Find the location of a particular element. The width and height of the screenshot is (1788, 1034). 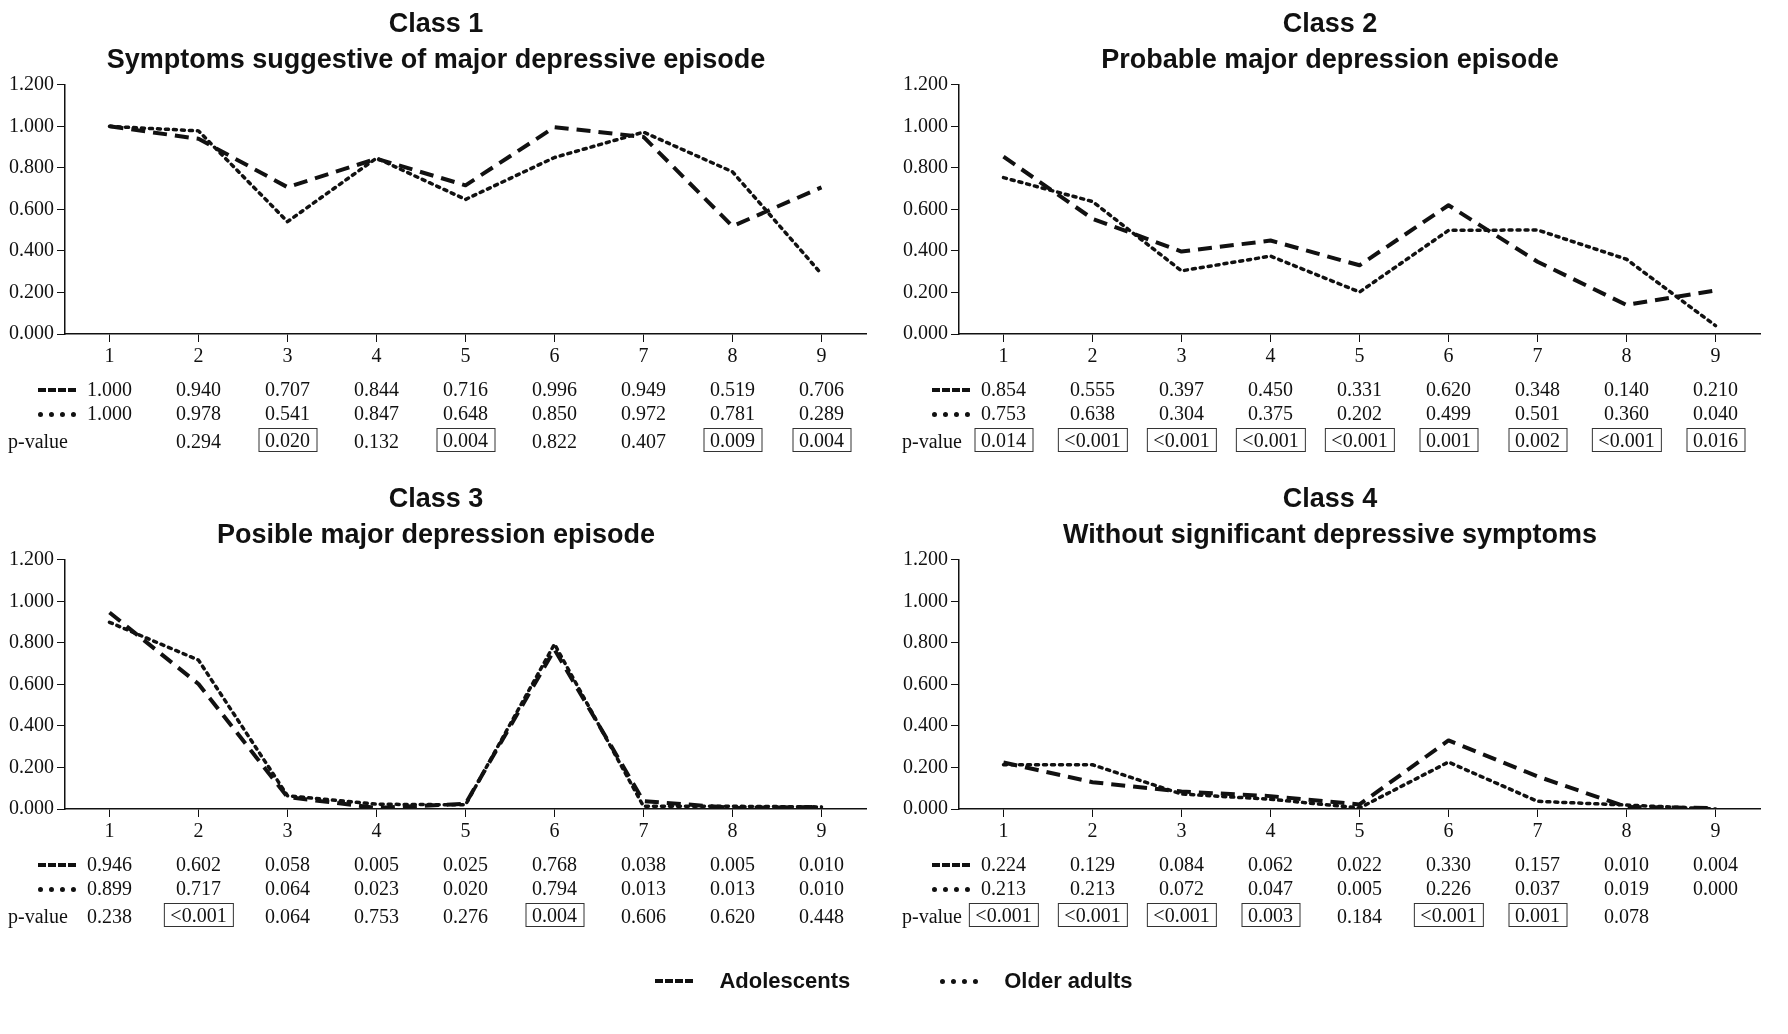

data-label: 0.072 is located at coordinates (1181, 888).